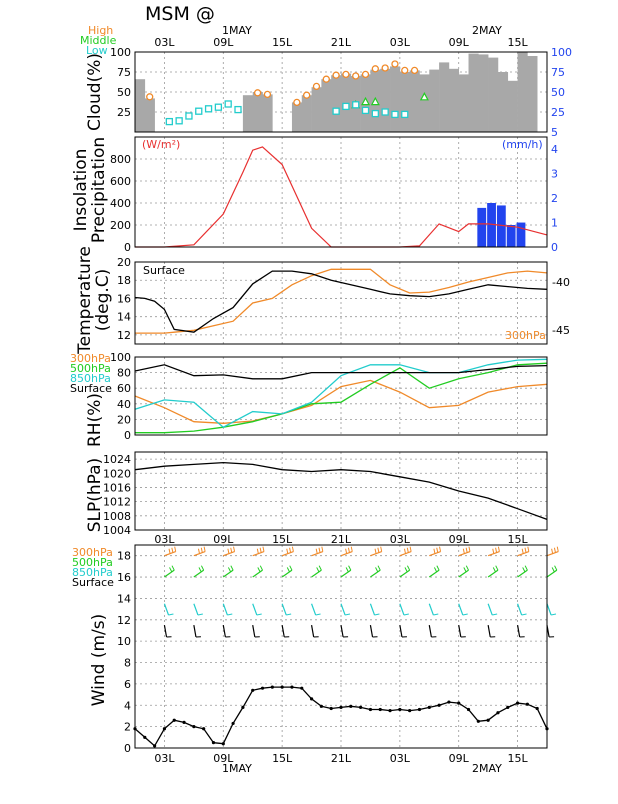 The width and height of the screenshot is (618, 804). What do you see at coordinates (117, 502) in the screenshot?
I see `slp-ytick: 1012` at bounding box center [117, 502].